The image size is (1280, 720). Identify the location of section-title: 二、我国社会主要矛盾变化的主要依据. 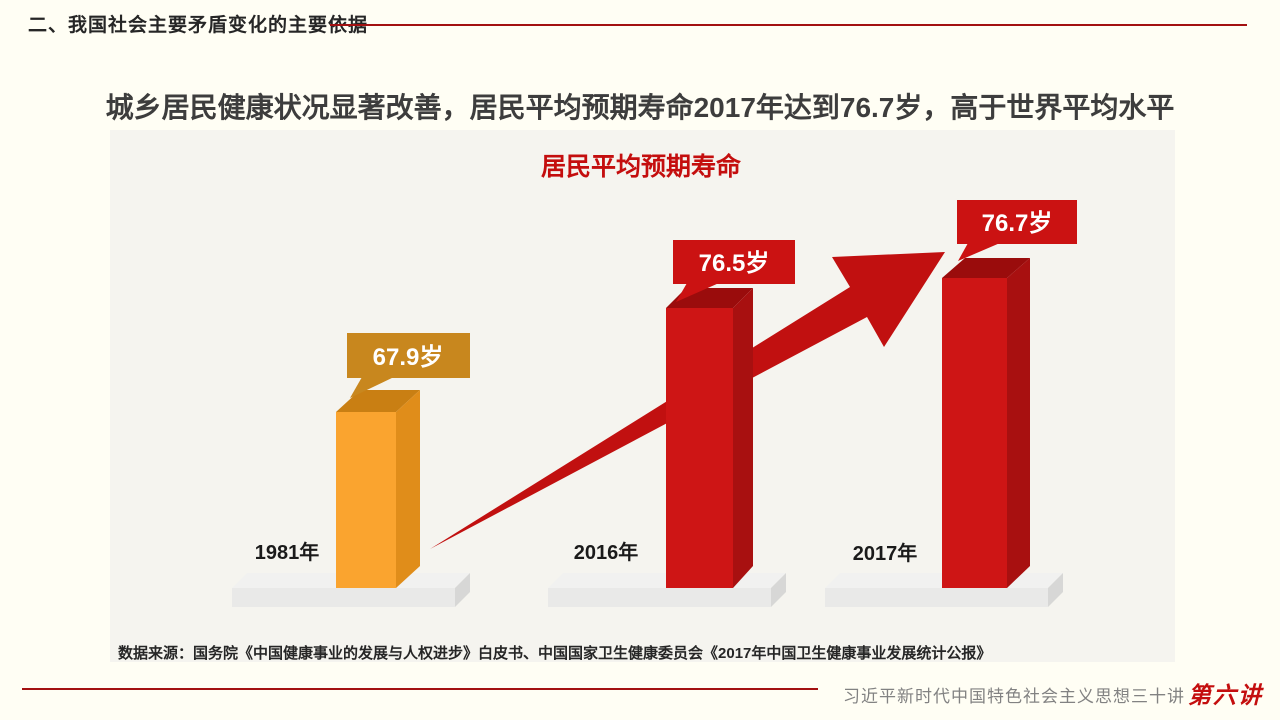
(198, 25).